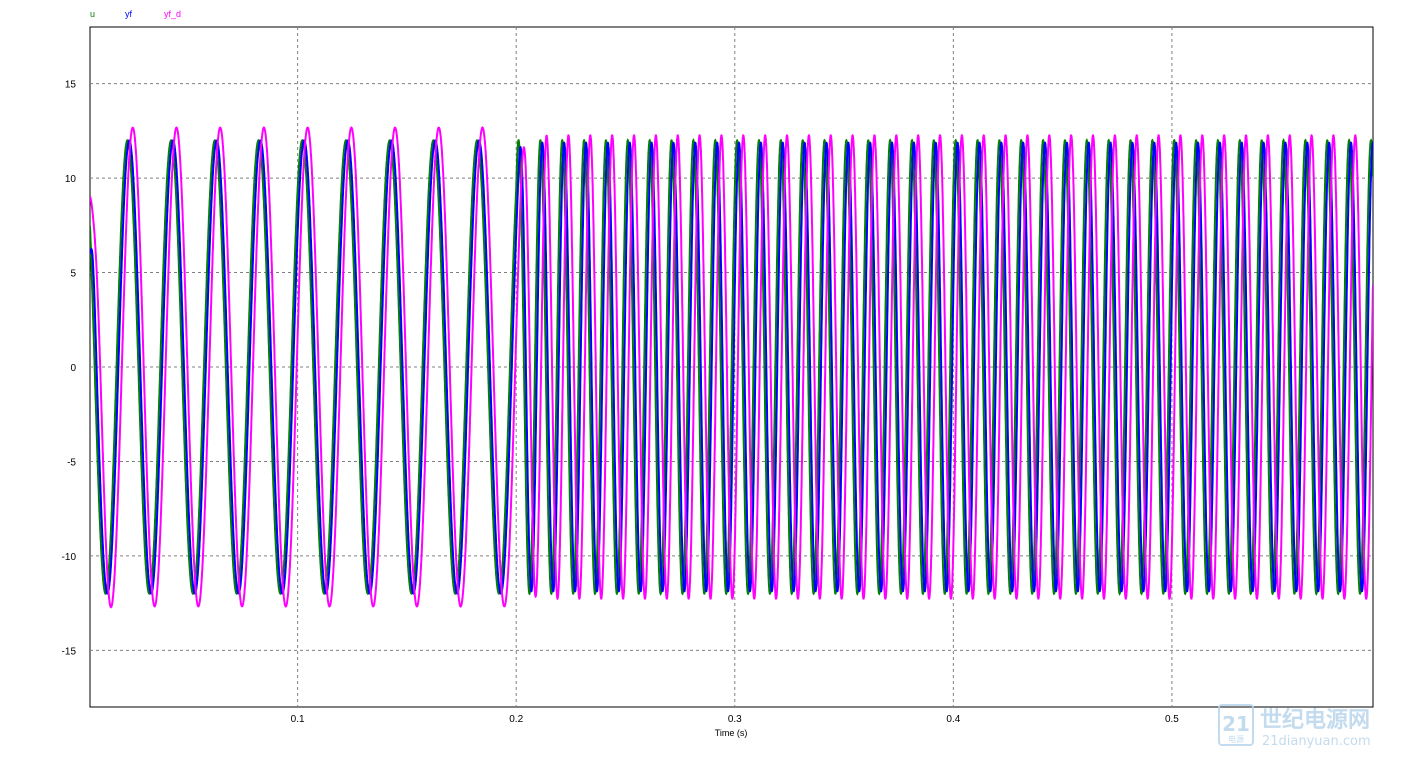  Describe the element at coordinates (516, 719) in the screenshot. I see `x-tick-label: 0.2` at that location.